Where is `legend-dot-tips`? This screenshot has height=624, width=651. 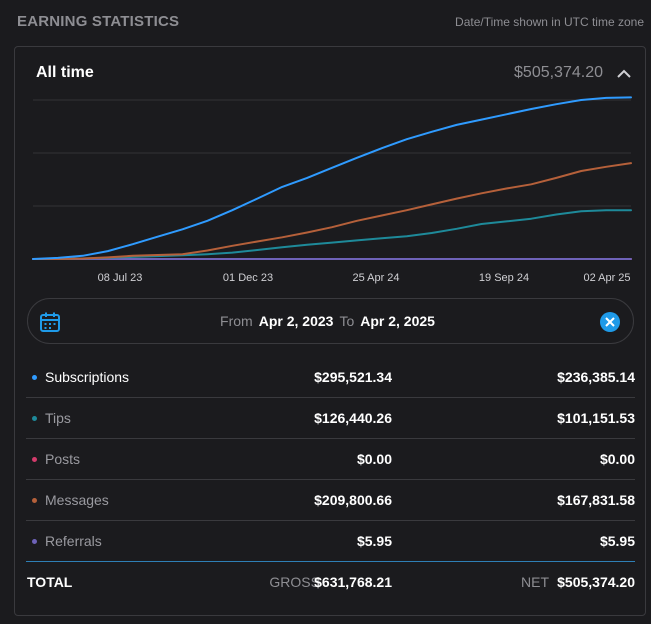
legend-dot-tips is located at coordinates (34, 418).